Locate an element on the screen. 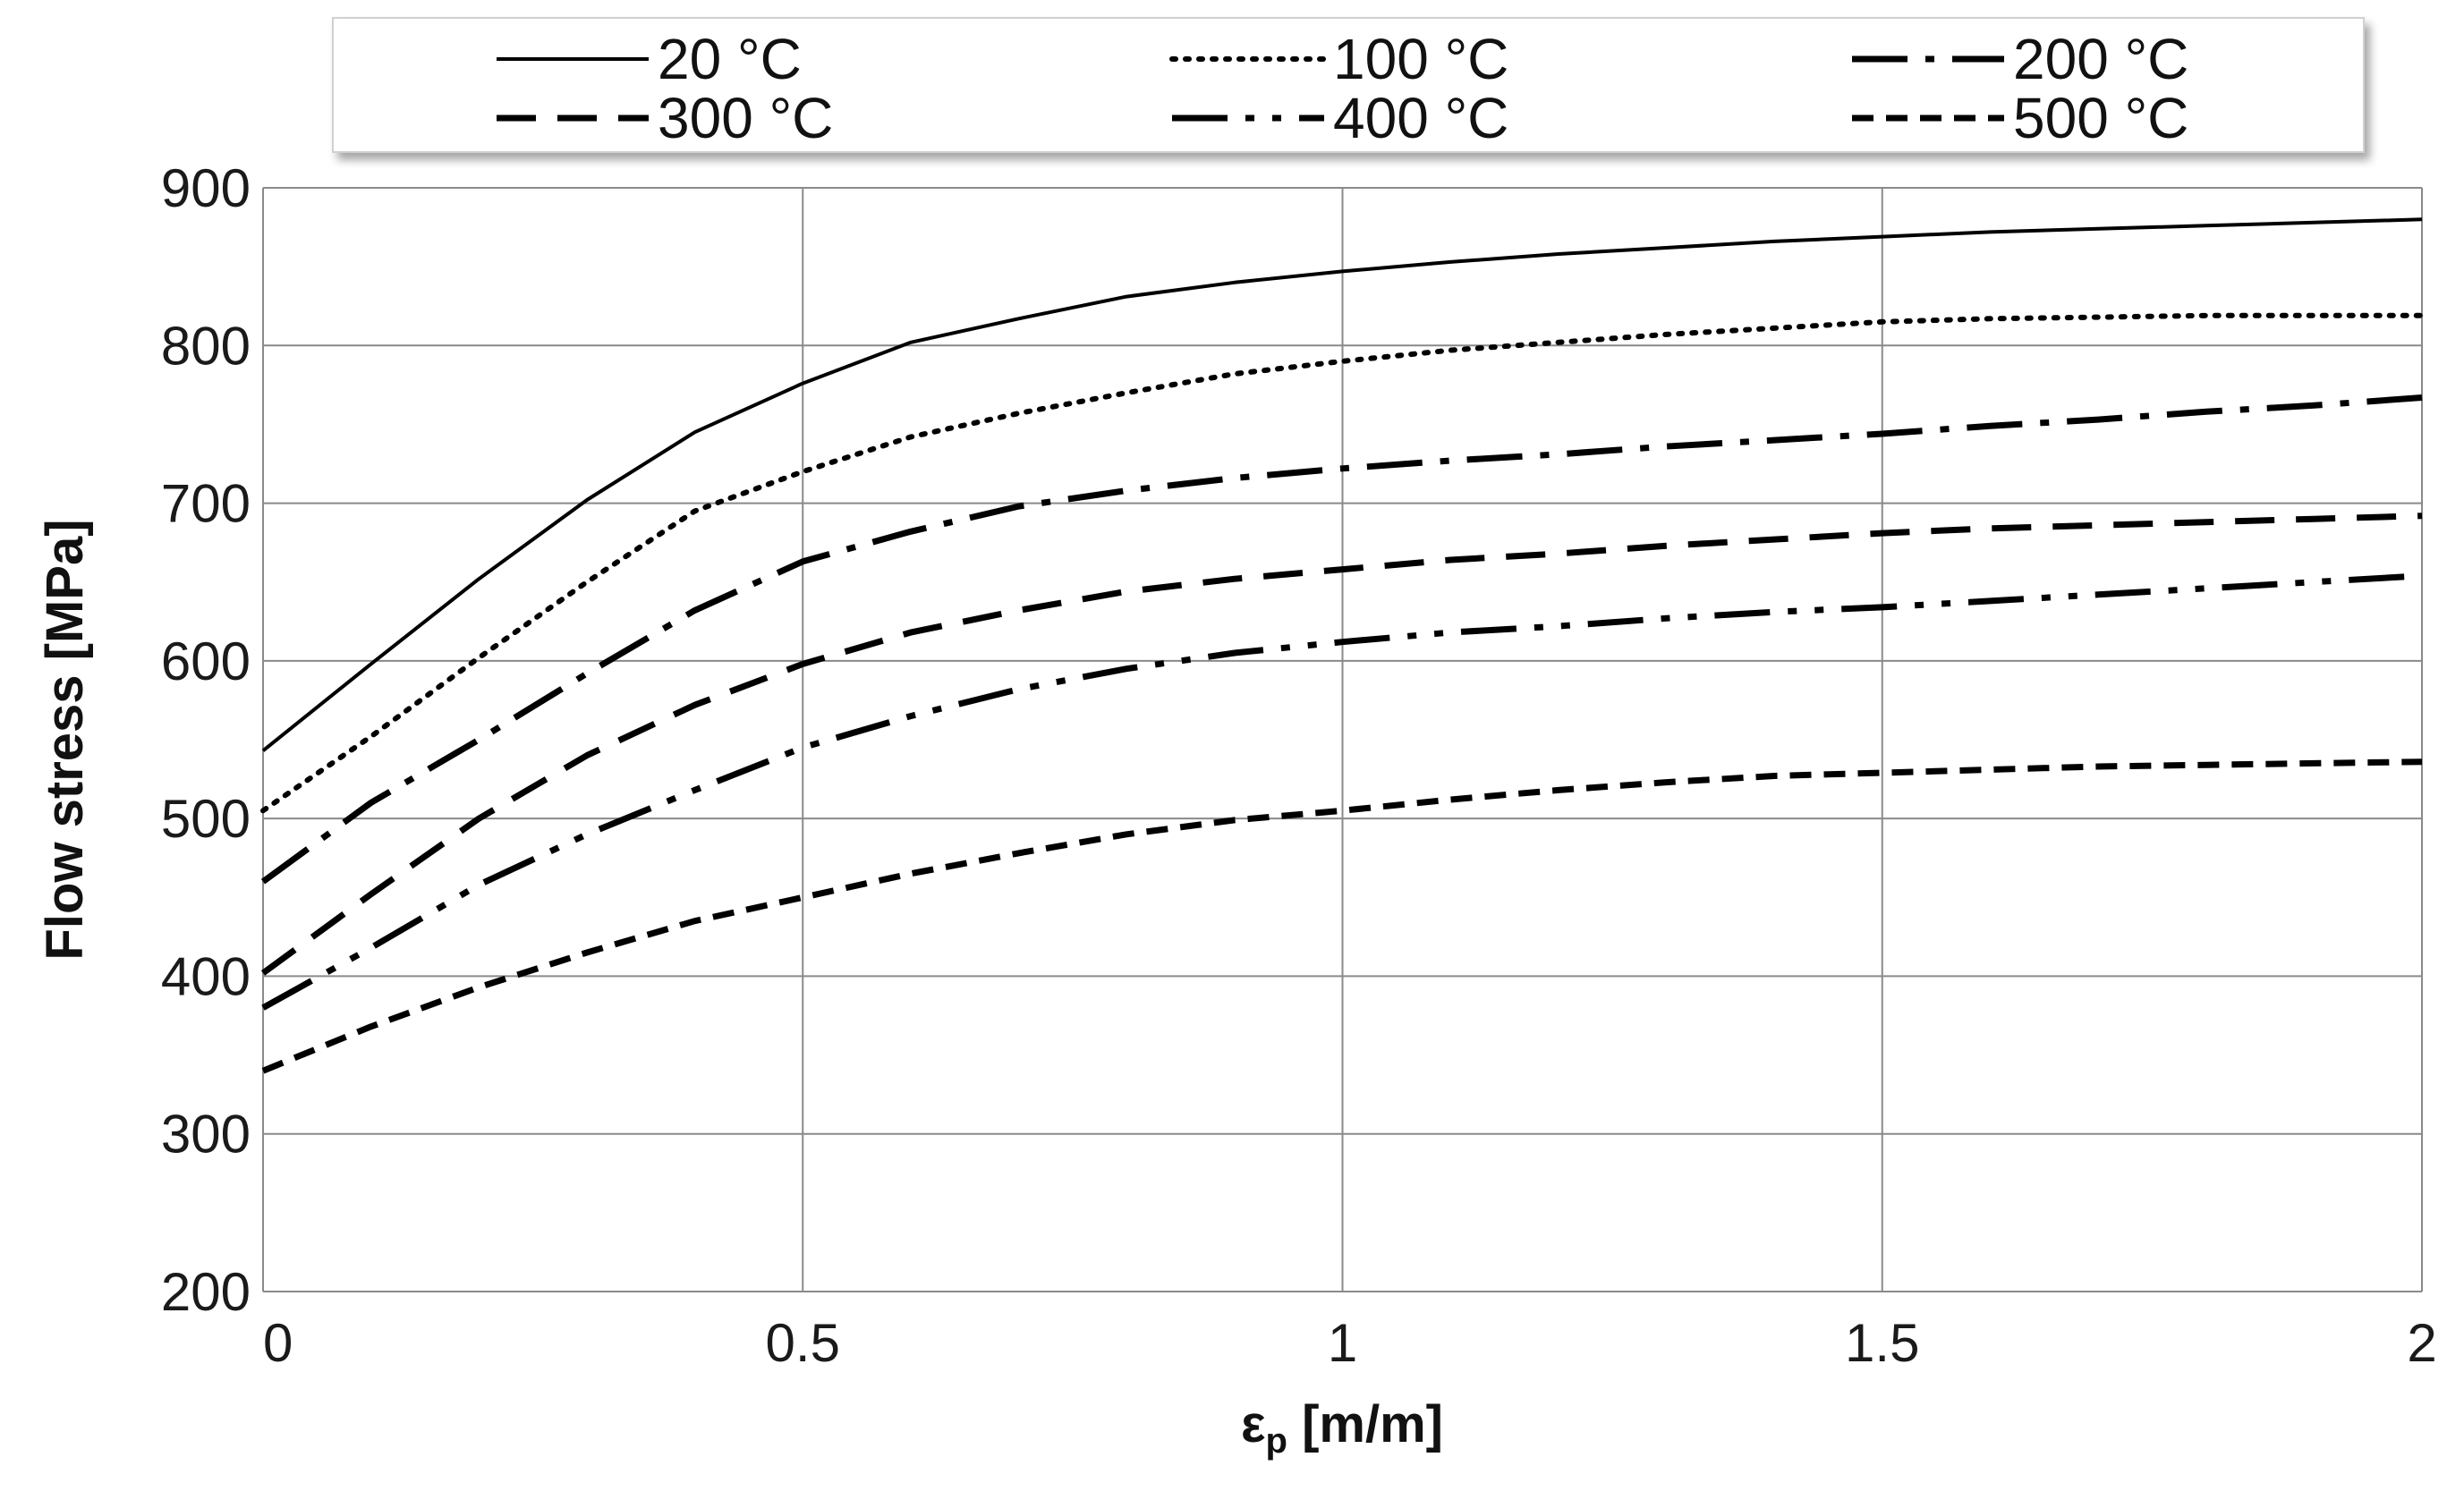 The image size is (2464, 1491). legend-label: 20 °C is located at coordinates (730, 59).